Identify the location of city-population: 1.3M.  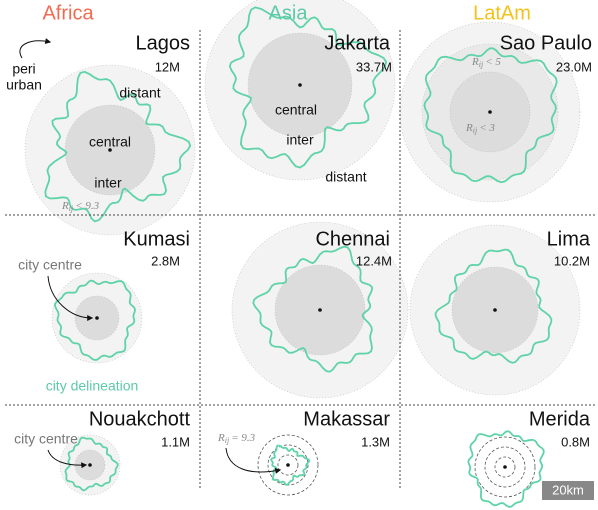
(375, 441).